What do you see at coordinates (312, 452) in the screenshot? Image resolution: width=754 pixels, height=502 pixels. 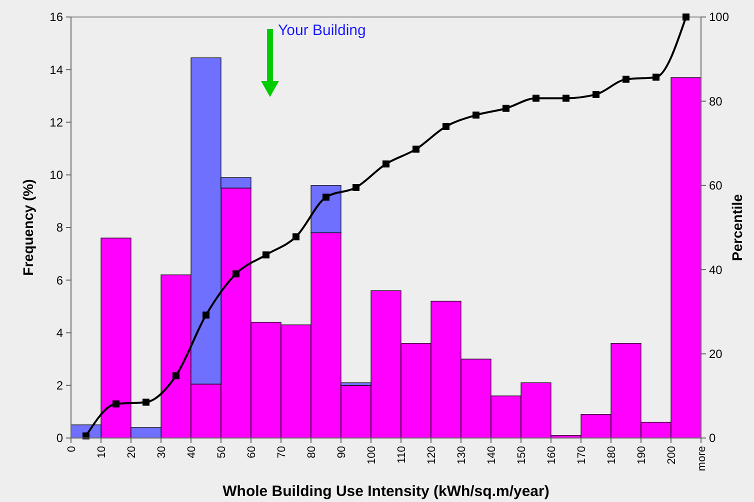 I see `x-tick-label: 80` at bounding box center [312, 452].